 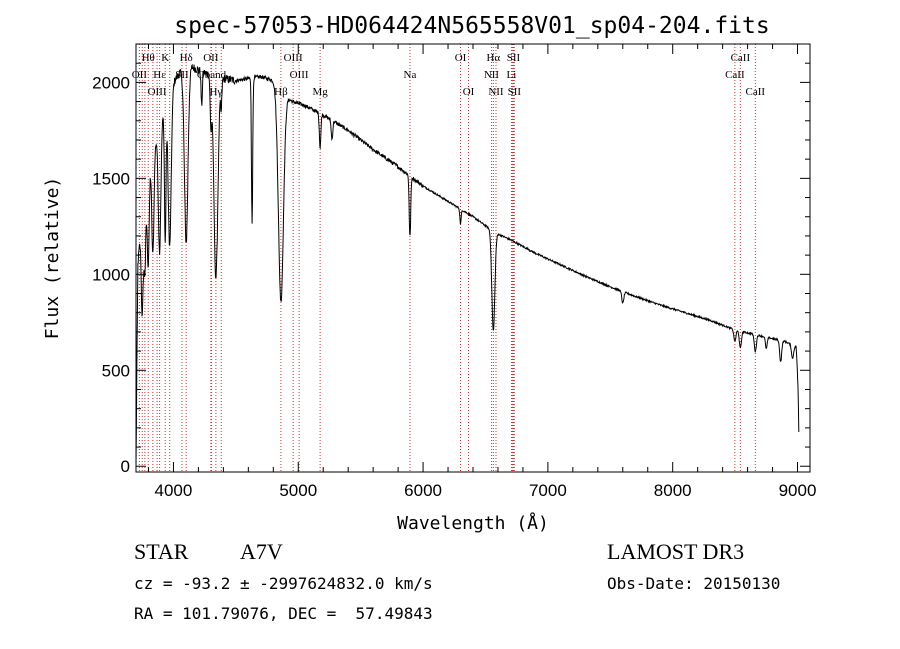 What do you see at coordinates (281, 92) in the screenshot?
I see `line-label: Hβ` at bounding box center [281, 92].